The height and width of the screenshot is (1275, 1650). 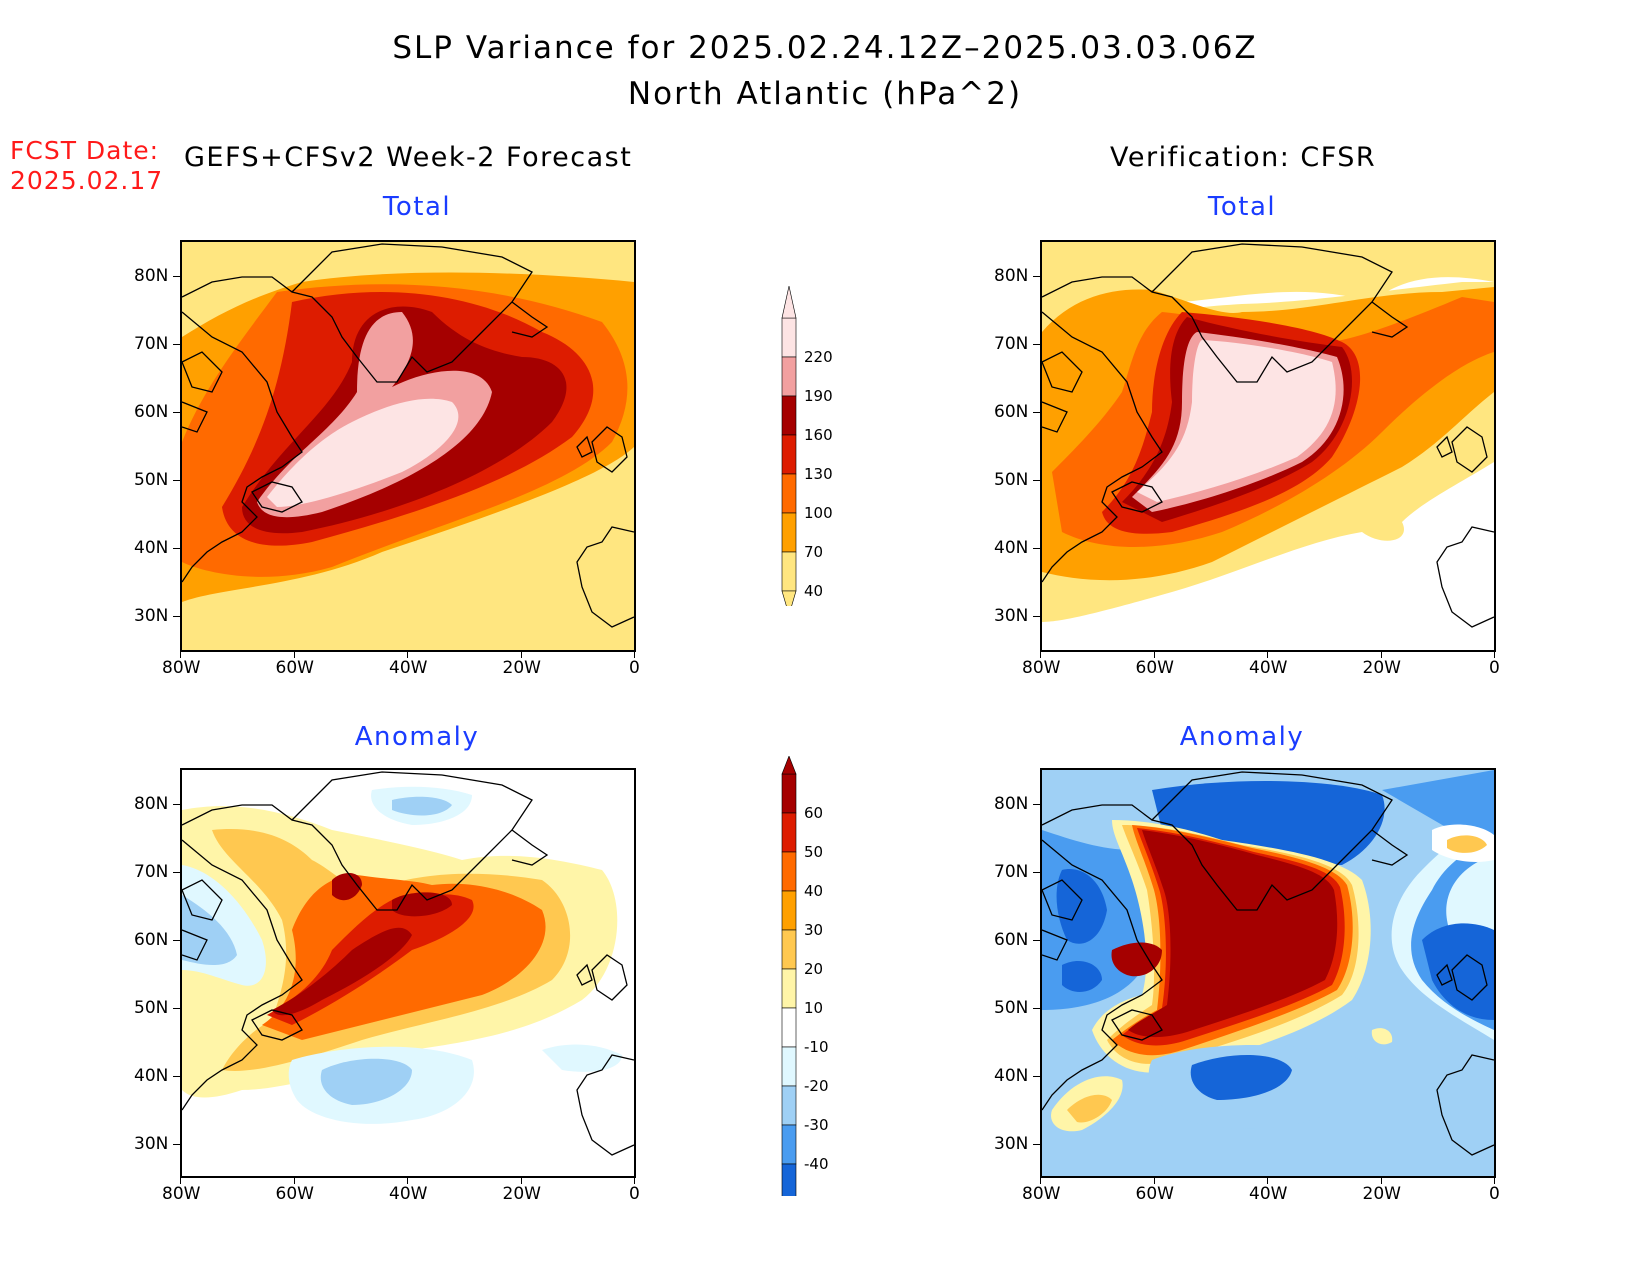 I want to click on colorbar-level-label: -40, so click(x=816, y=1164).